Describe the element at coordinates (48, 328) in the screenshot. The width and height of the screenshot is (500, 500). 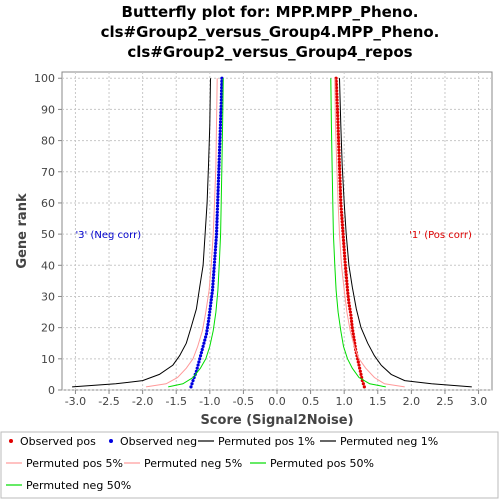
I see `y-tick-label: 20` at that location.